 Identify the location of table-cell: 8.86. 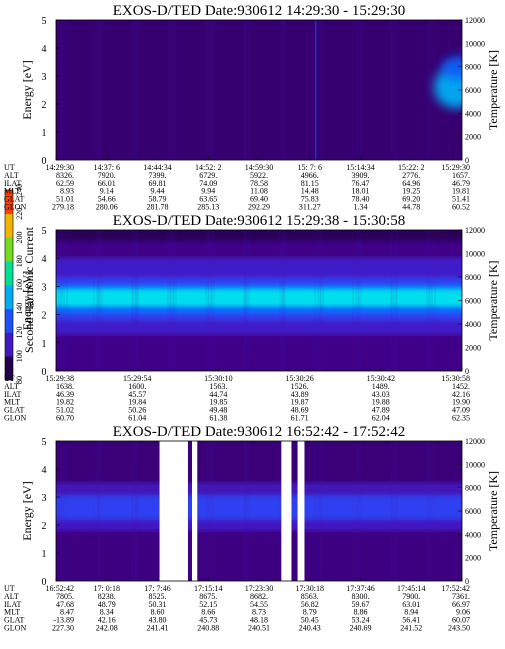
(361, 612).